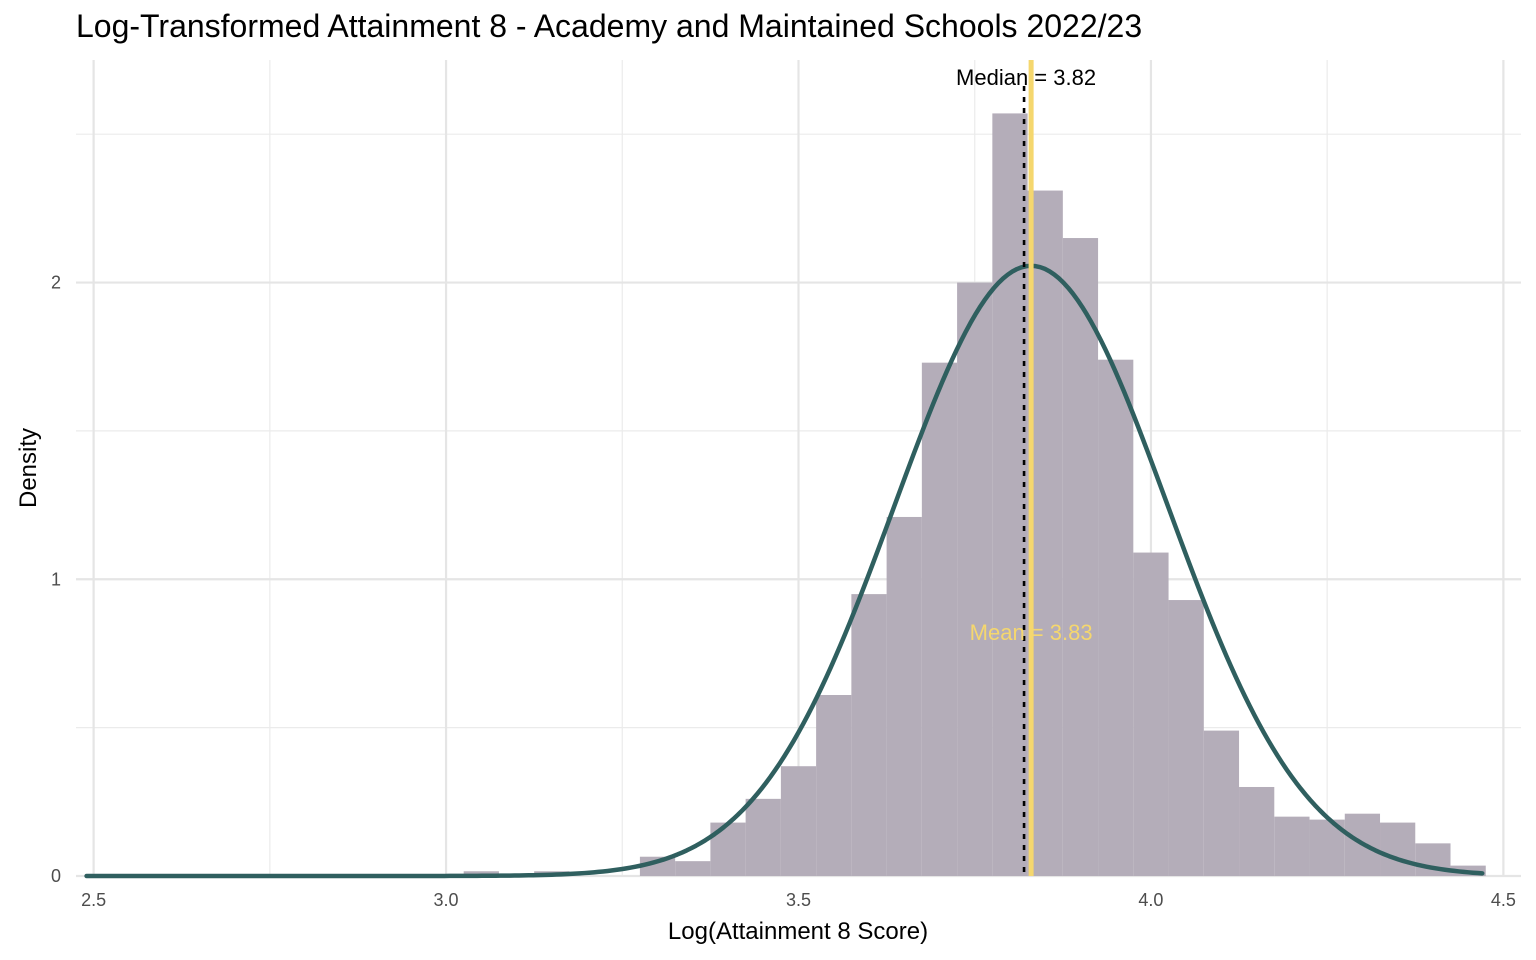 The height and width of the screenshot is (960, 1536). What do you see at coordinates (28, 468) in the screenshot?
I see `y-axis-label: Density` at bounding box center [28, 468].